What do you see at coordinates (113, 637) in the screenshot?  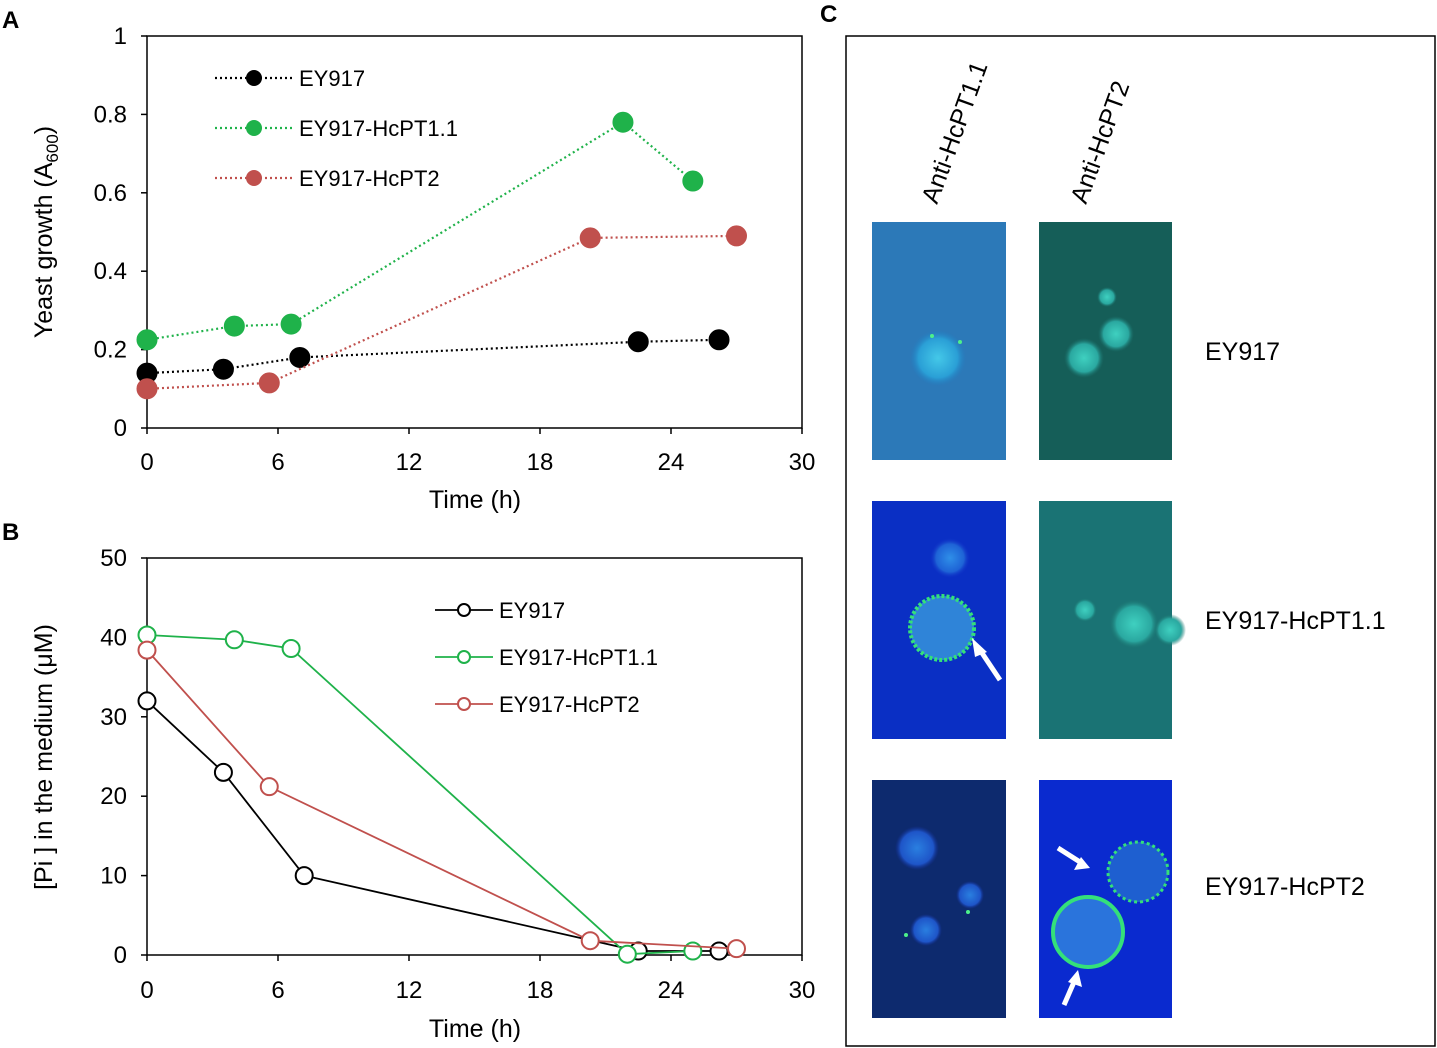 I see `y-tick-label: 40` at bounding box center [113, 637].